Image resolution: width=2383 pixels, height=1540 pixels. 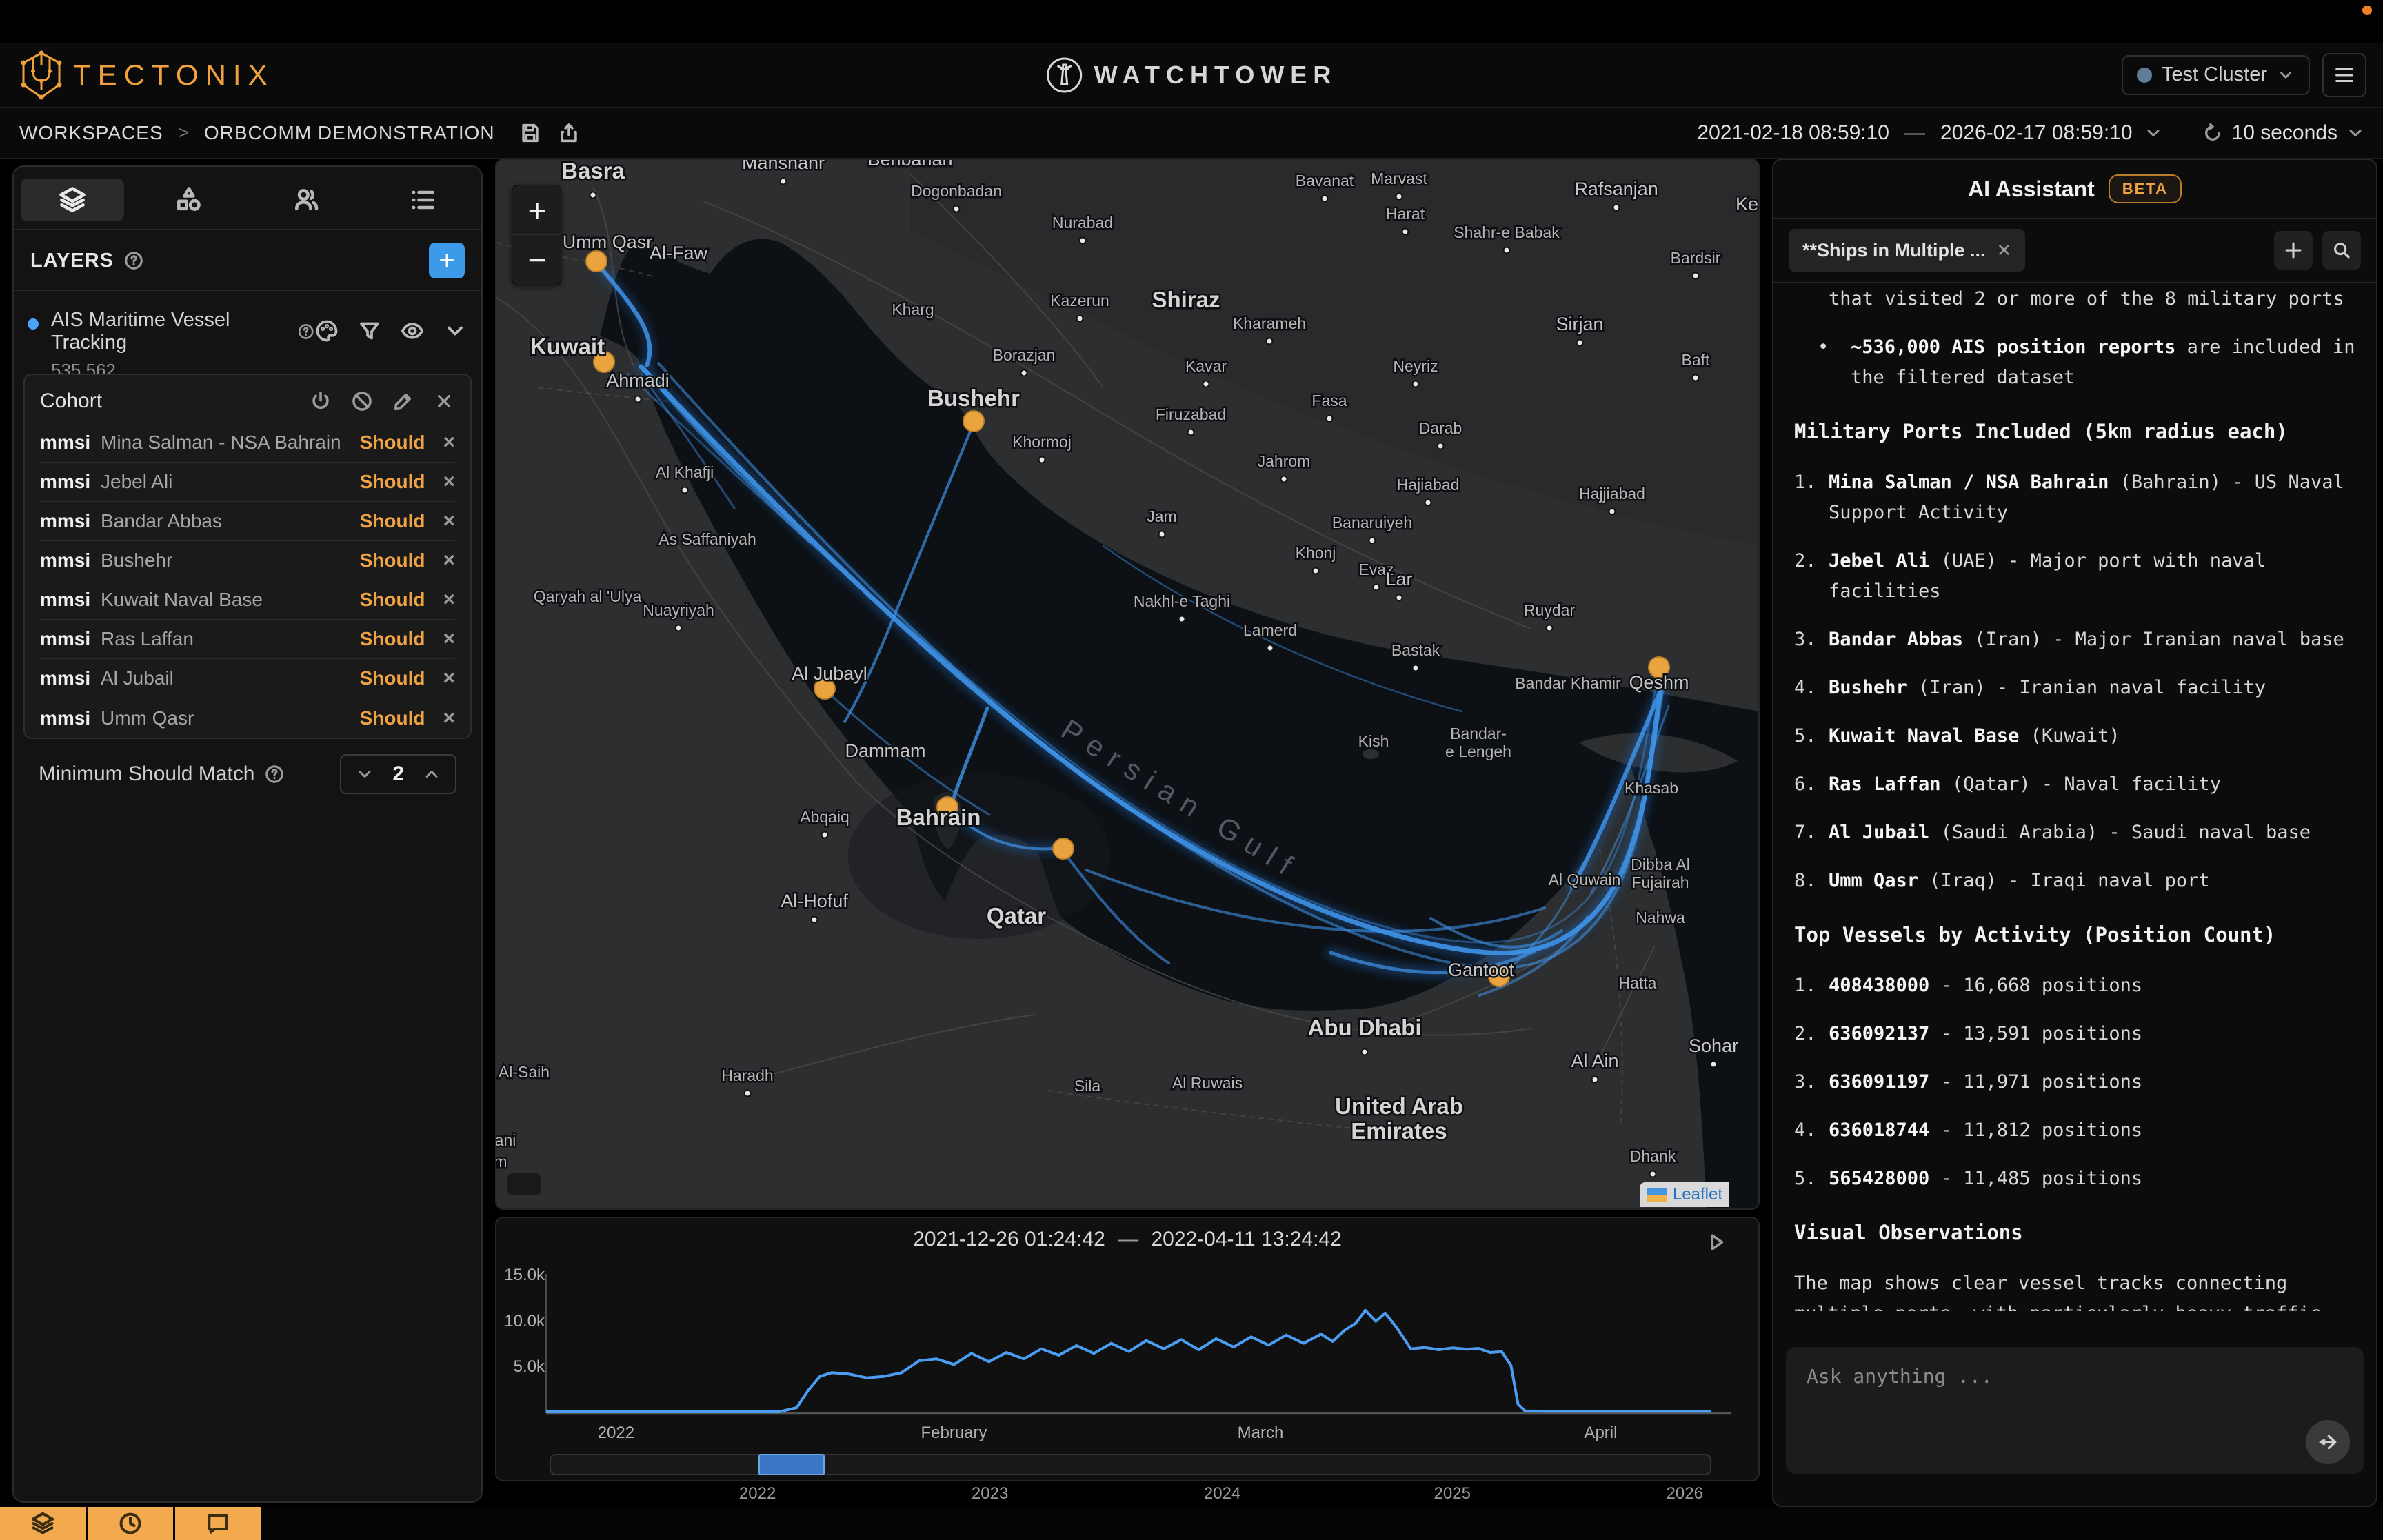 What do you see at coordinates (403, 401) in the screenshot?
I see `edit-icon` at bounding box center [403, 401].